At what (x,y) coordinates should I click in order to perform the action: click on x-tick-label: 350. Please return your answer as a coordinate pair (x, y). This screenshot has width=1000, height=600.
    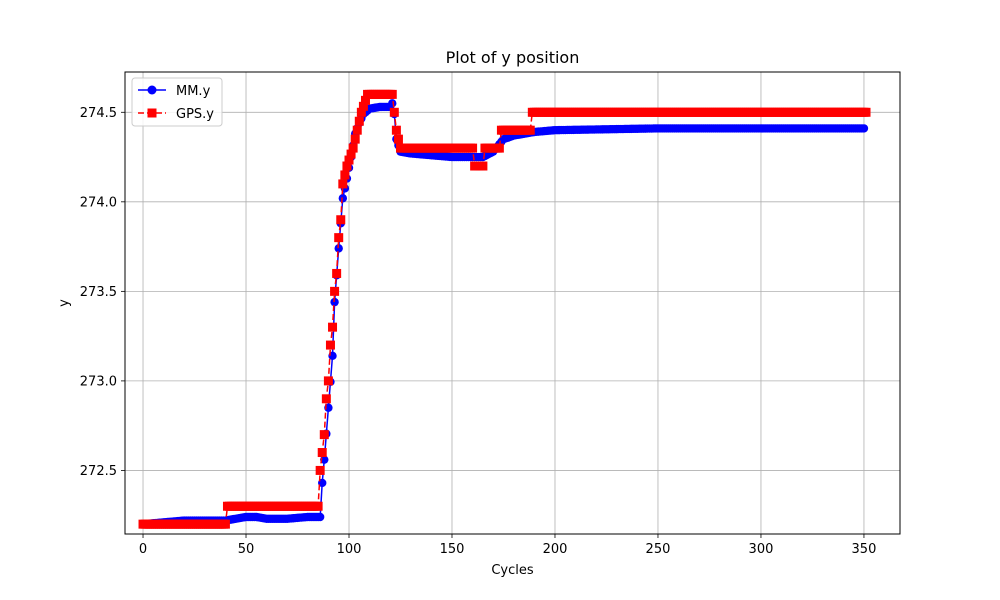
    Looking at the image, I should click on (864, 549).